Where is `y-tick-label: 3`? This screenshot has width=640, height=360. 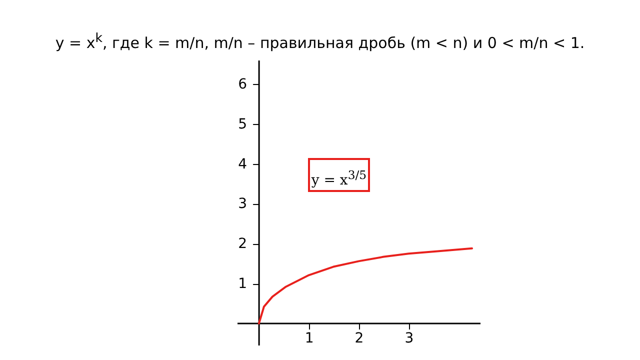 y-tick-label: 3 is located at coordinates (243, 204).